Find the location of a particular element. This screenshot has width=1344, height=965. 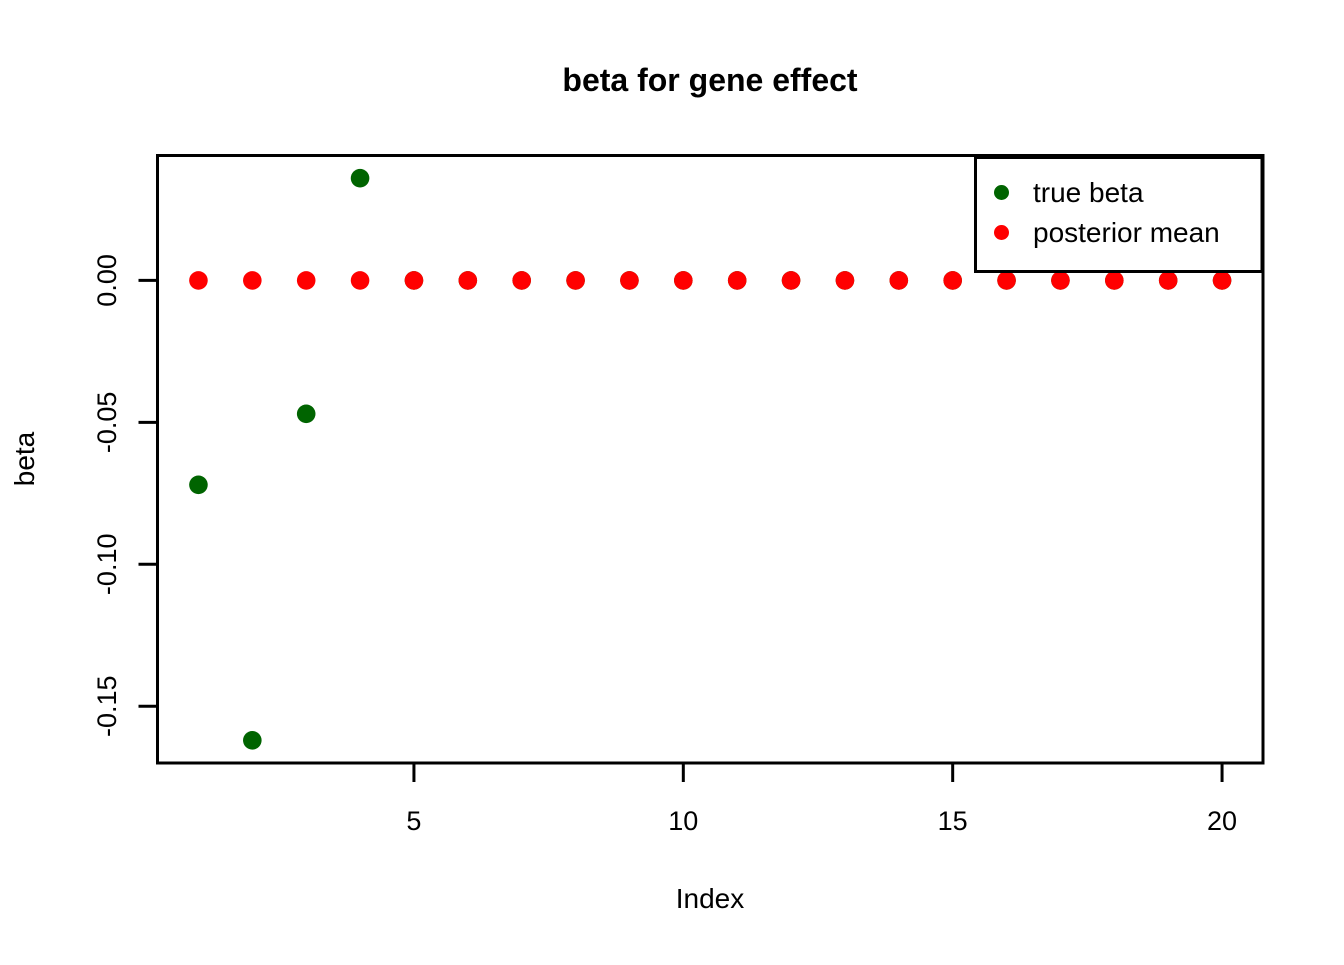

x-axis: 5 10 15 20 is located at coordinates (821, 799).